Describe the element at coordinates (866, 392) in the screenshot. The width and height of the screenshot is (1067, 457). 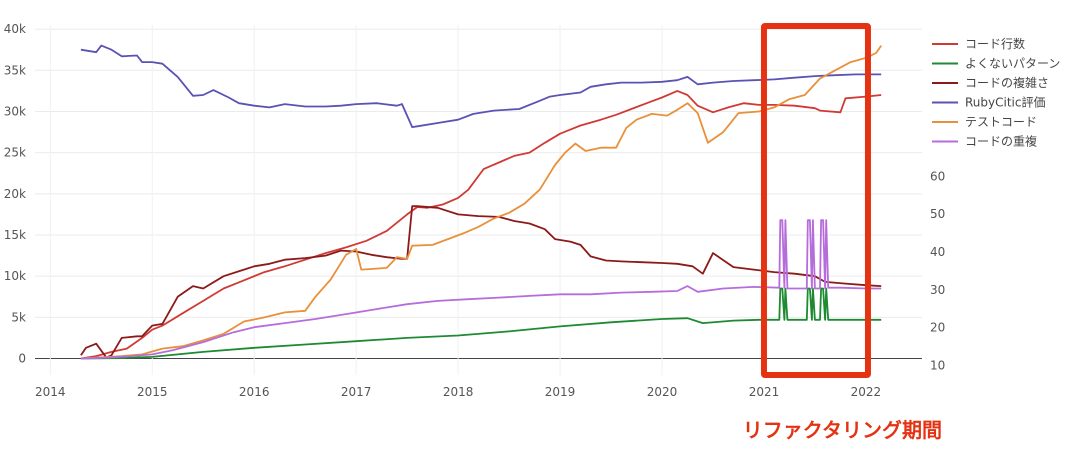
I see `x-tick-label: 2022` at that location.